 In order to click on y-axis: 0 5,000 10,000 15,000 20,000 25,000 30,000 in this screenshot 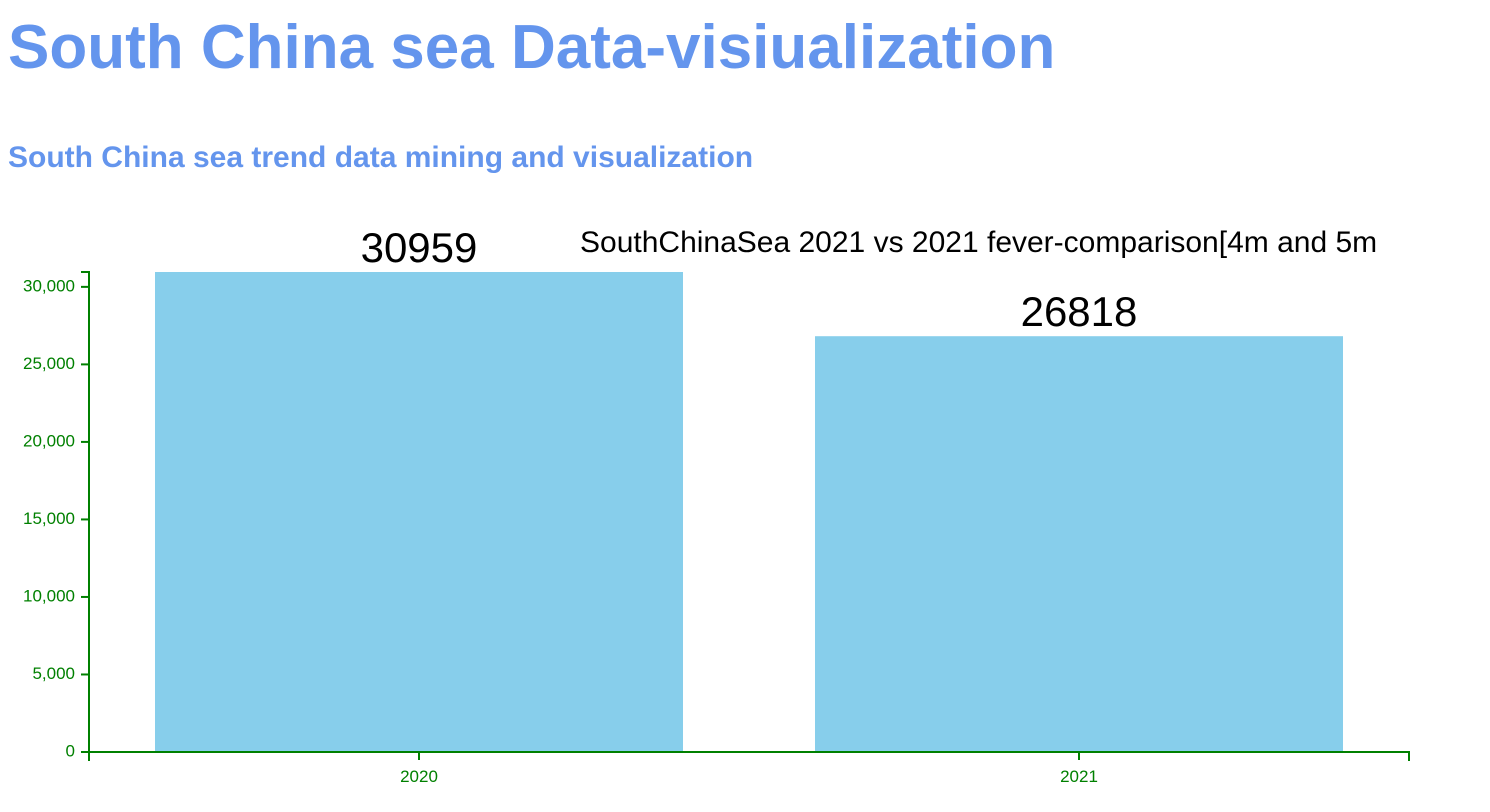, I will do `click(56, 515)`.